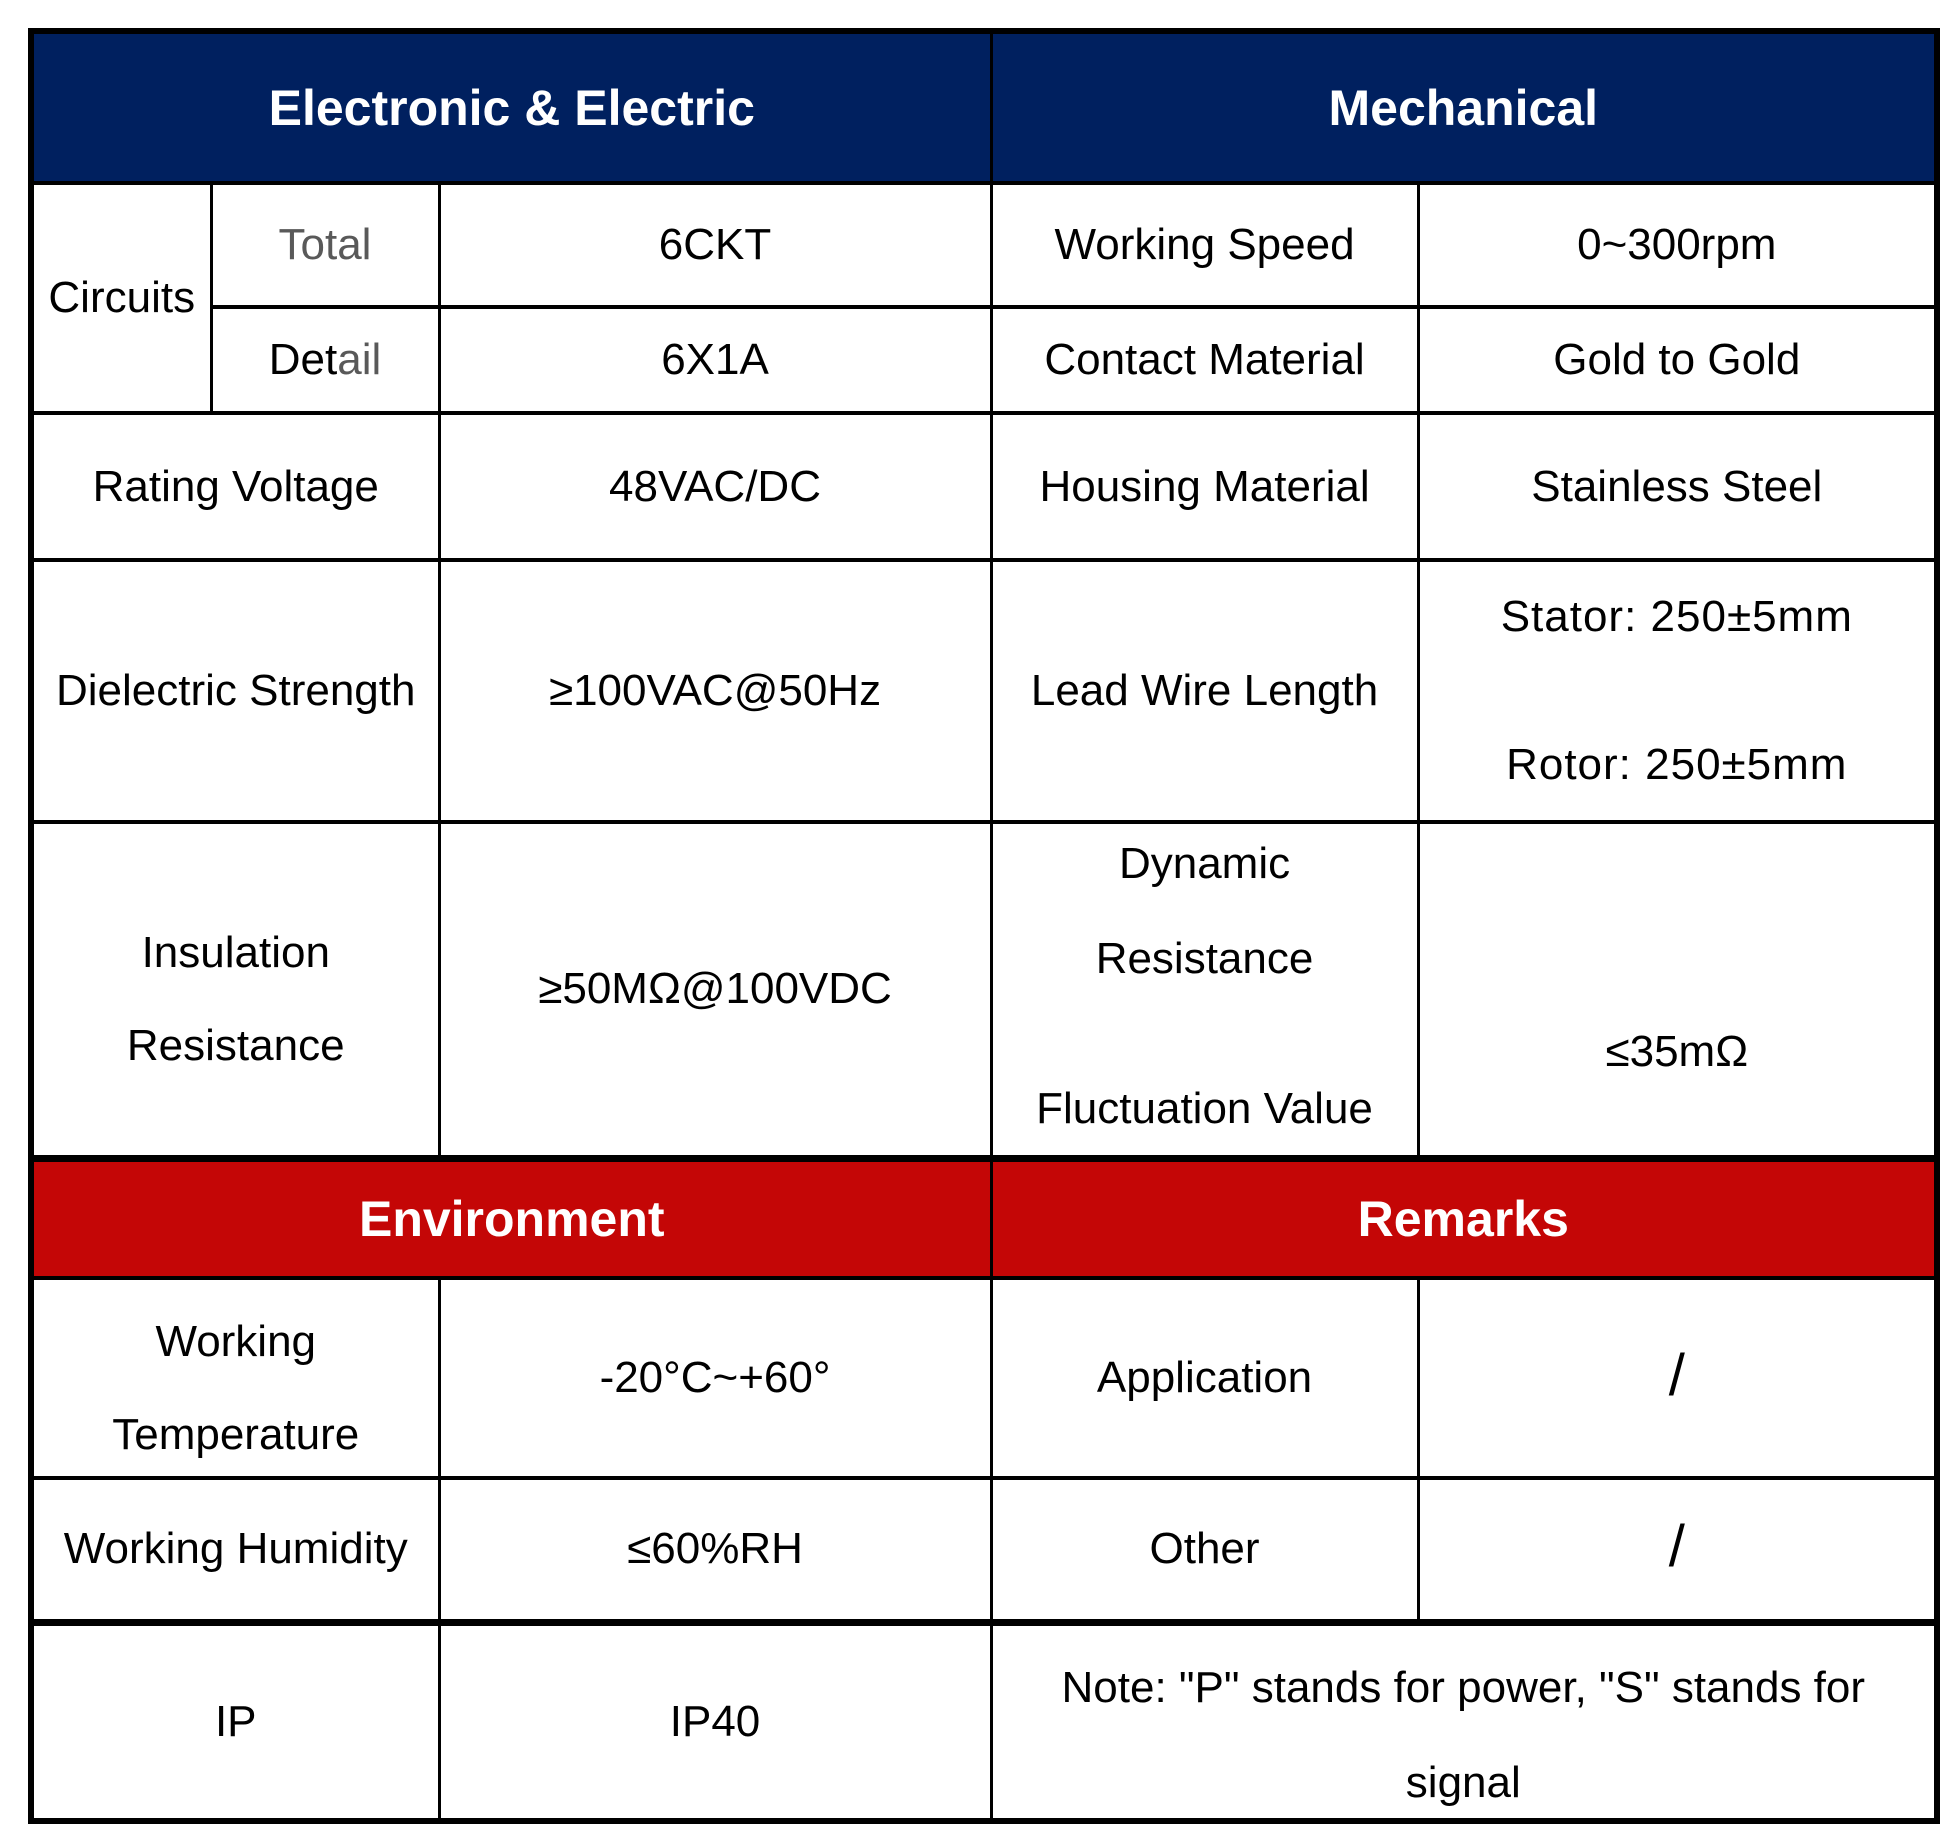 This screenshot has height=1840, width=1944. I want to click on circuits-total-label: Total, so click(325, 244).